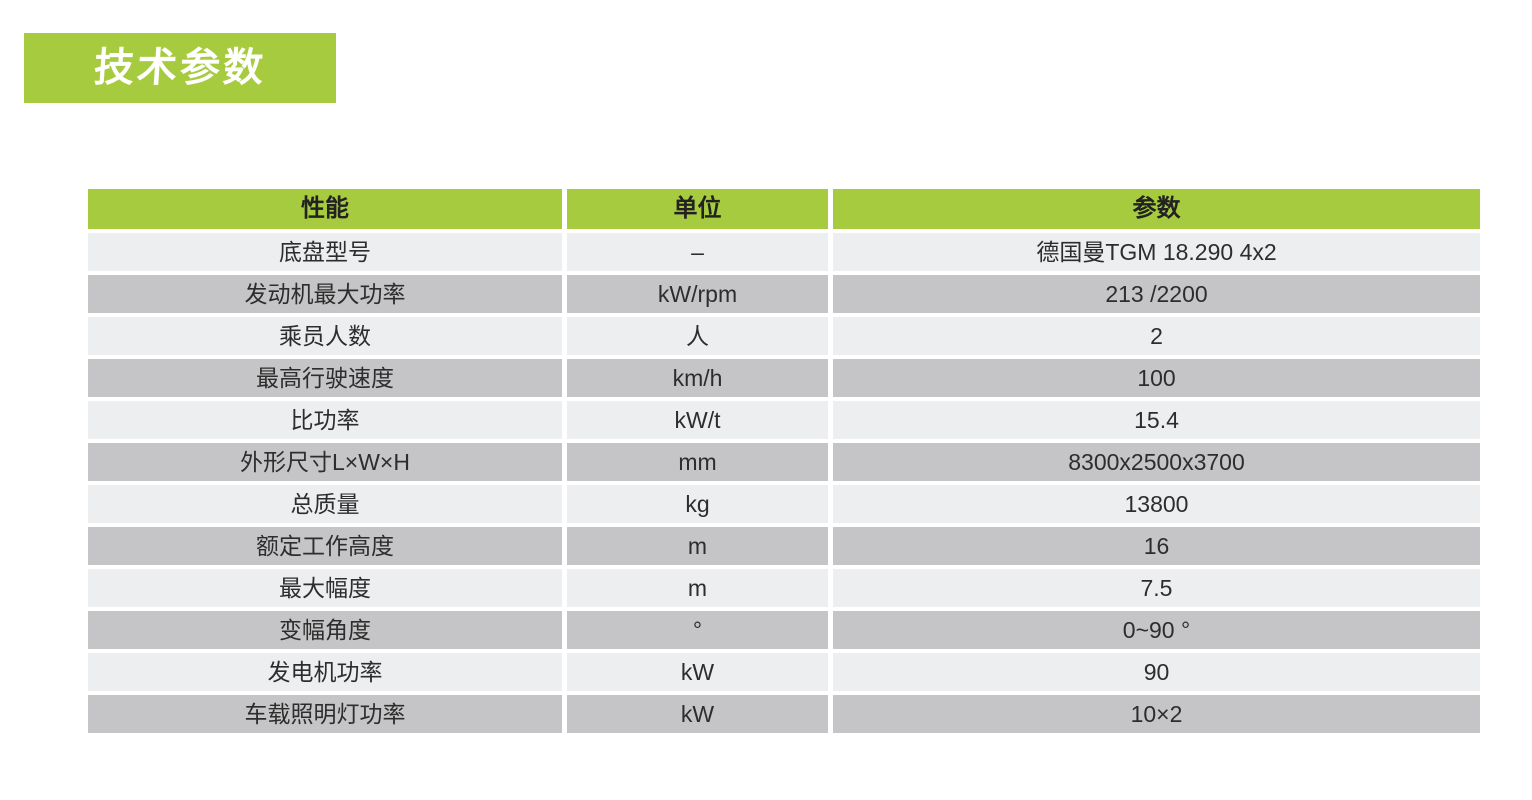 This screenshot has height=800, width=1532. Describe the element at coordinates (1156, 209) in the screenshot. I see `column-header-parameter: 参数` at that location.